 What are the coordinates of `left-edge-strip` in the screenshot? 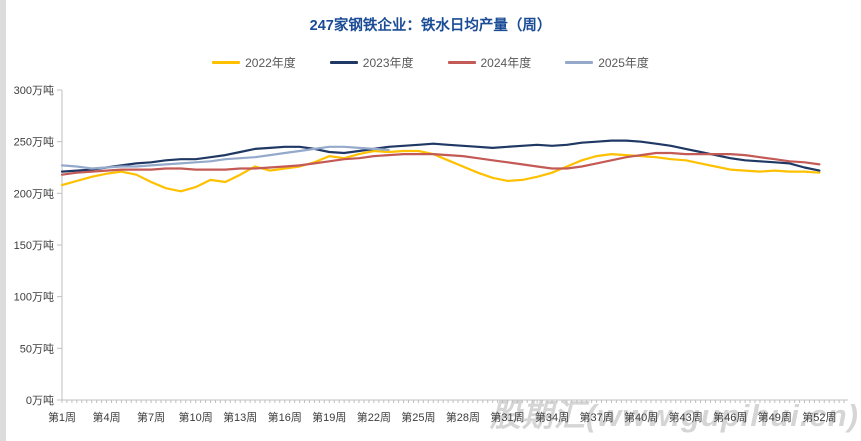 It's located at (3, 220).